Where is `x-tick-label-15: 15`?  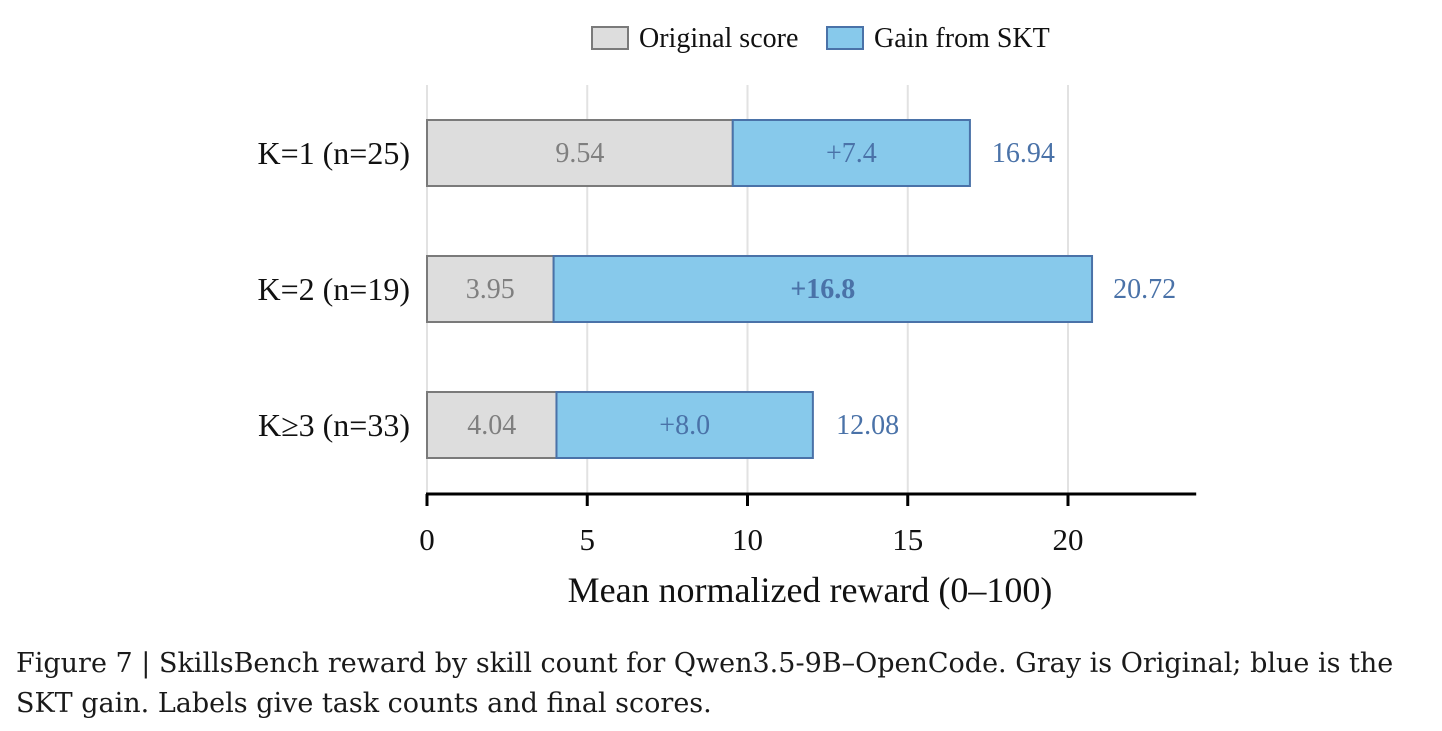
x-tick-label-15: 15 is located at coordinates (907, 539).